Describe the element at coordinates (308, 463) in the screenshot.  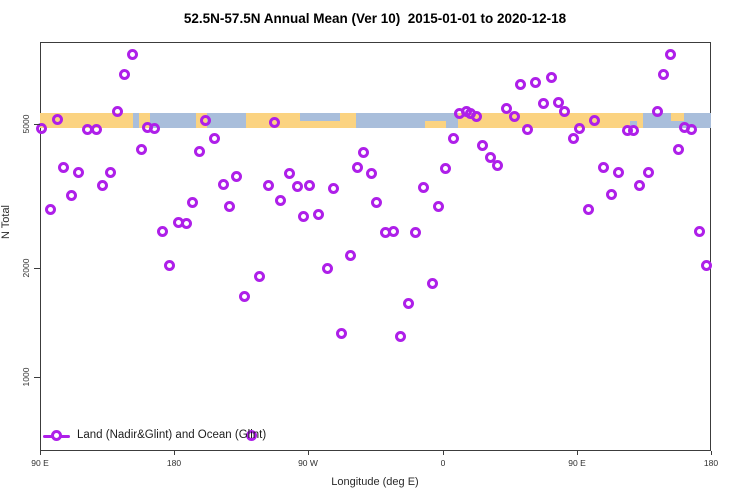
I see `x-axis-tick-label: 90 W` at that location.